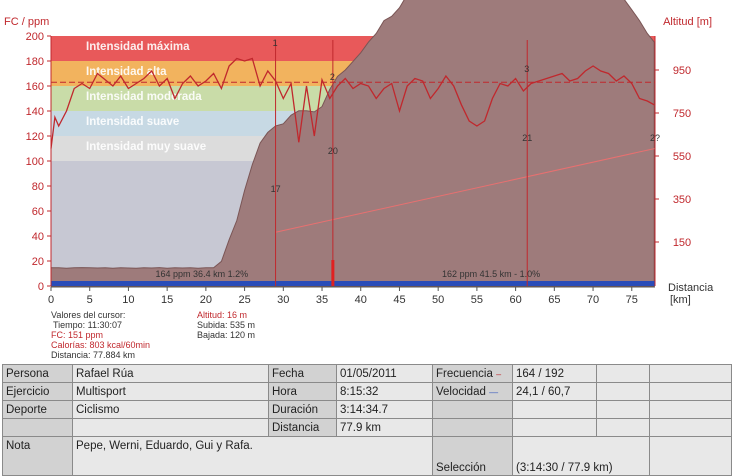 This screenshot has width=733, height=476. I want to click on cursor-time: Tiempo: 11:30:07, so click(88, 325).